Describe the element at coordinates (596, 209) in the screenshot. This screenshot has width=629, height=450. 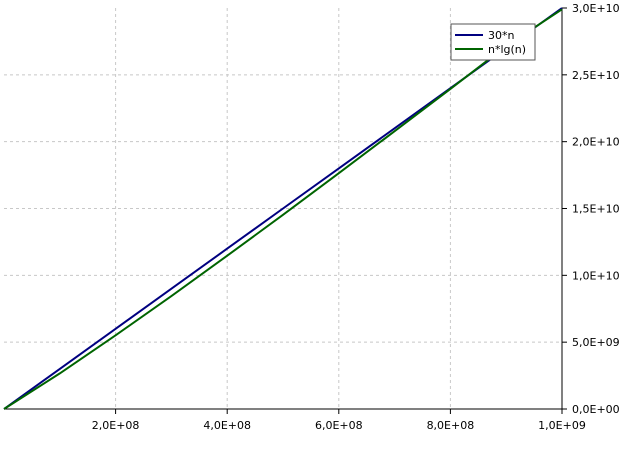
I see `y-tick-label: 1,5E+10` at that location.